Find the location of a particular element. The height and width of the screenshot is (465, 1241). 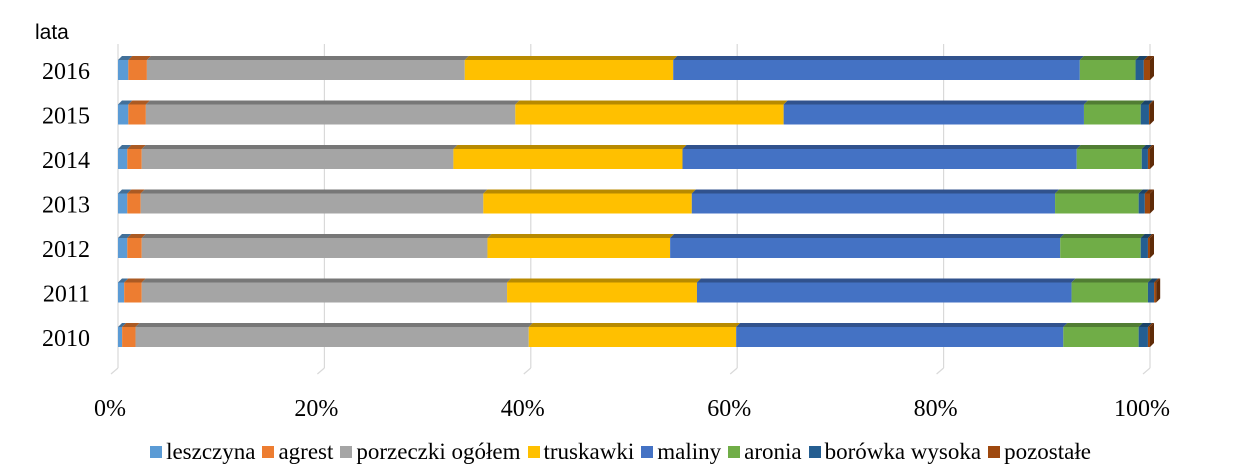

legend-label: agrest is located at coordinates (306, 451).